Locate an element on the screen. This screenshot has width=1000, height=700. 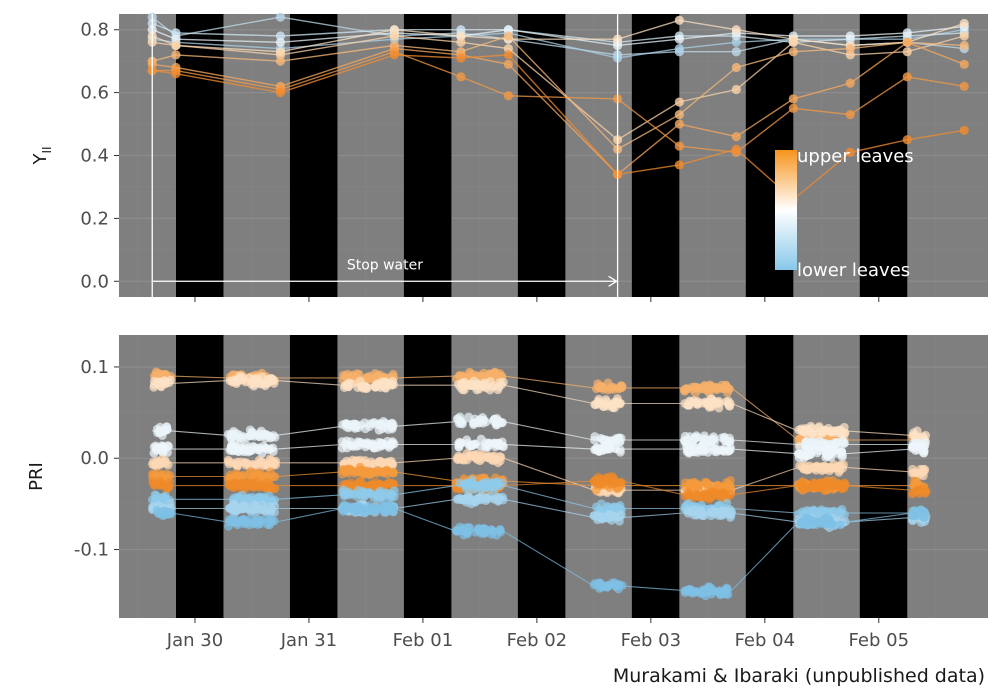
bottom-y-tick-label: -0.1 is located at coordinates (91, 550).